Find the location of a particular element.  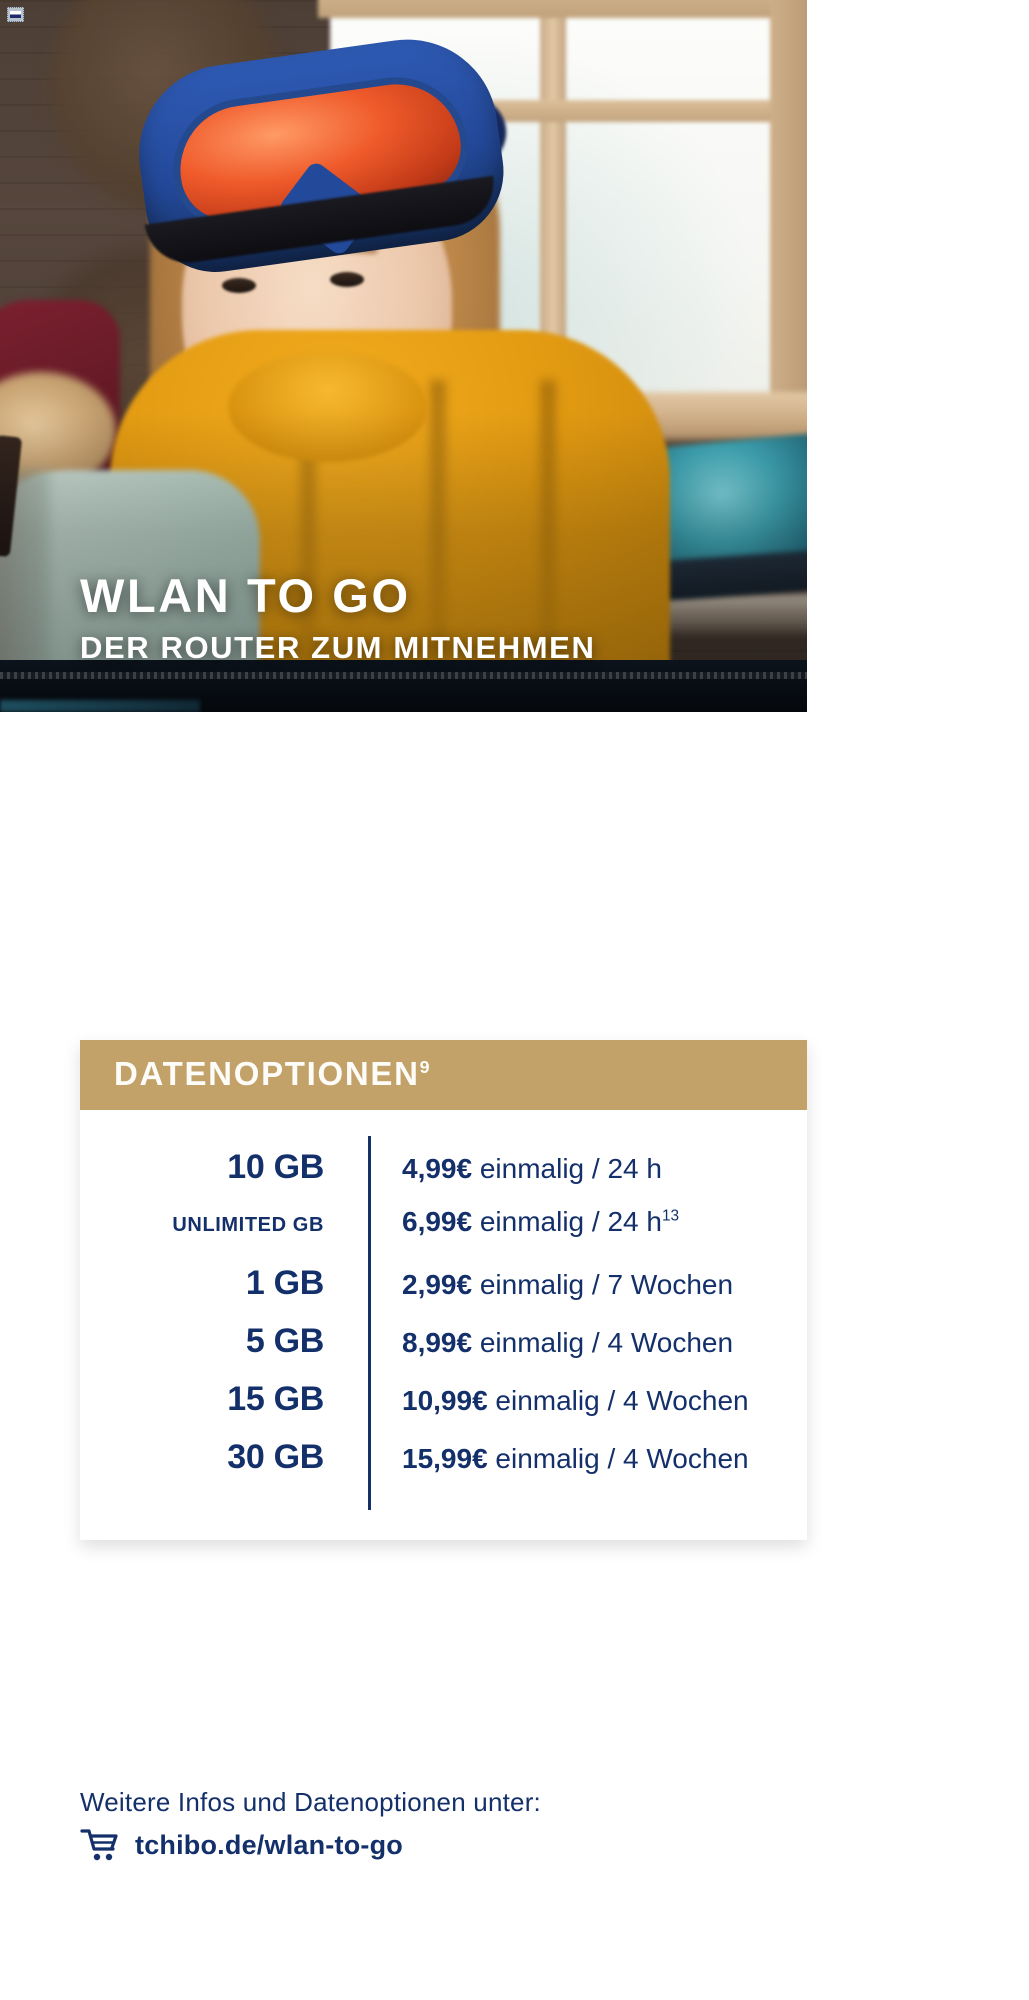

data-option-row: UNLIMITED GB 6,99€ einmalig / 24 h13 is located at coordinates (443, 1235).